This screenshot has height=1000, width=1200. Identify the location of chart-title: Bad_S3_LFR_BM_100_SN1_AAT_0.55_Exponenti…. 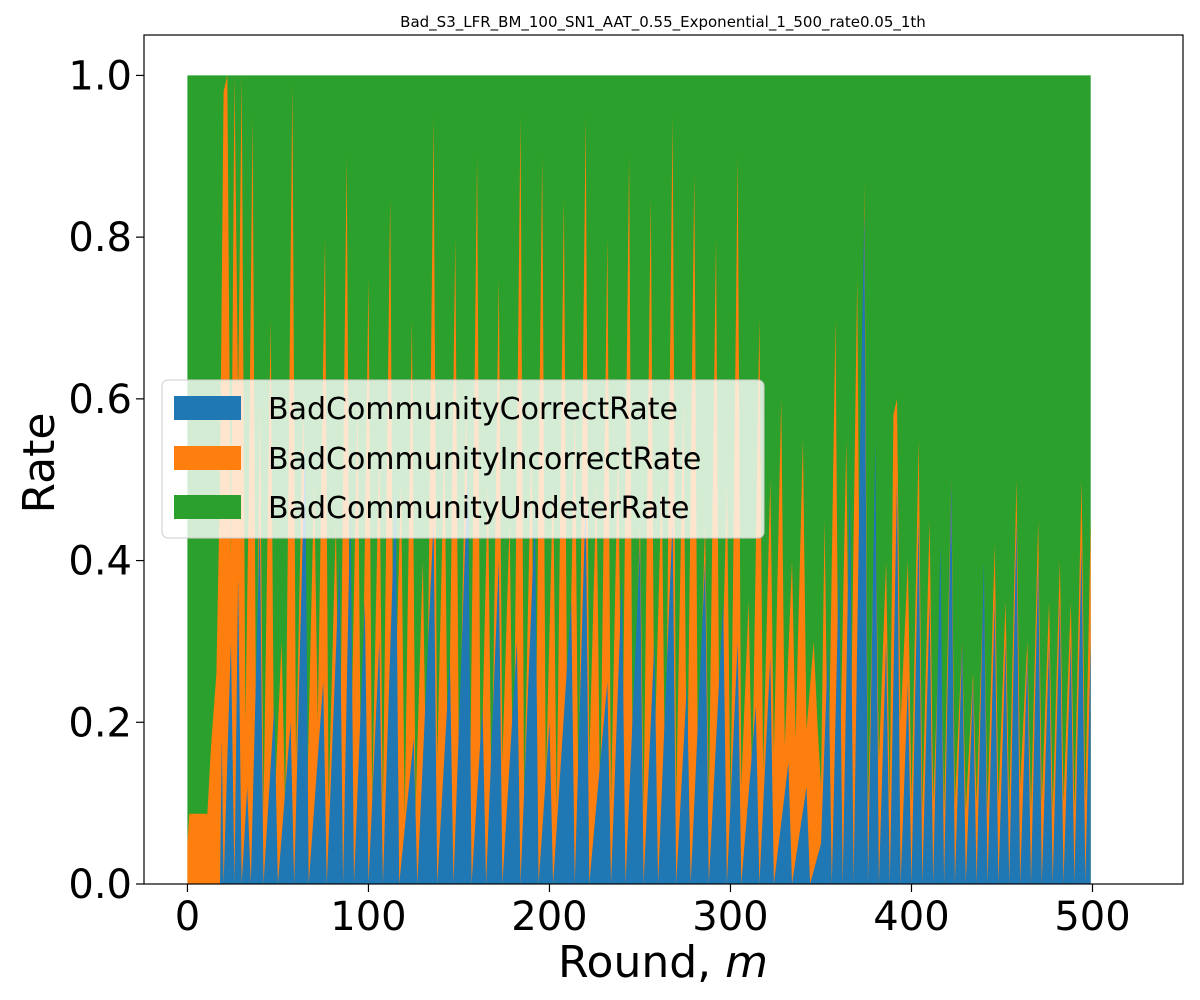
(663, 22).